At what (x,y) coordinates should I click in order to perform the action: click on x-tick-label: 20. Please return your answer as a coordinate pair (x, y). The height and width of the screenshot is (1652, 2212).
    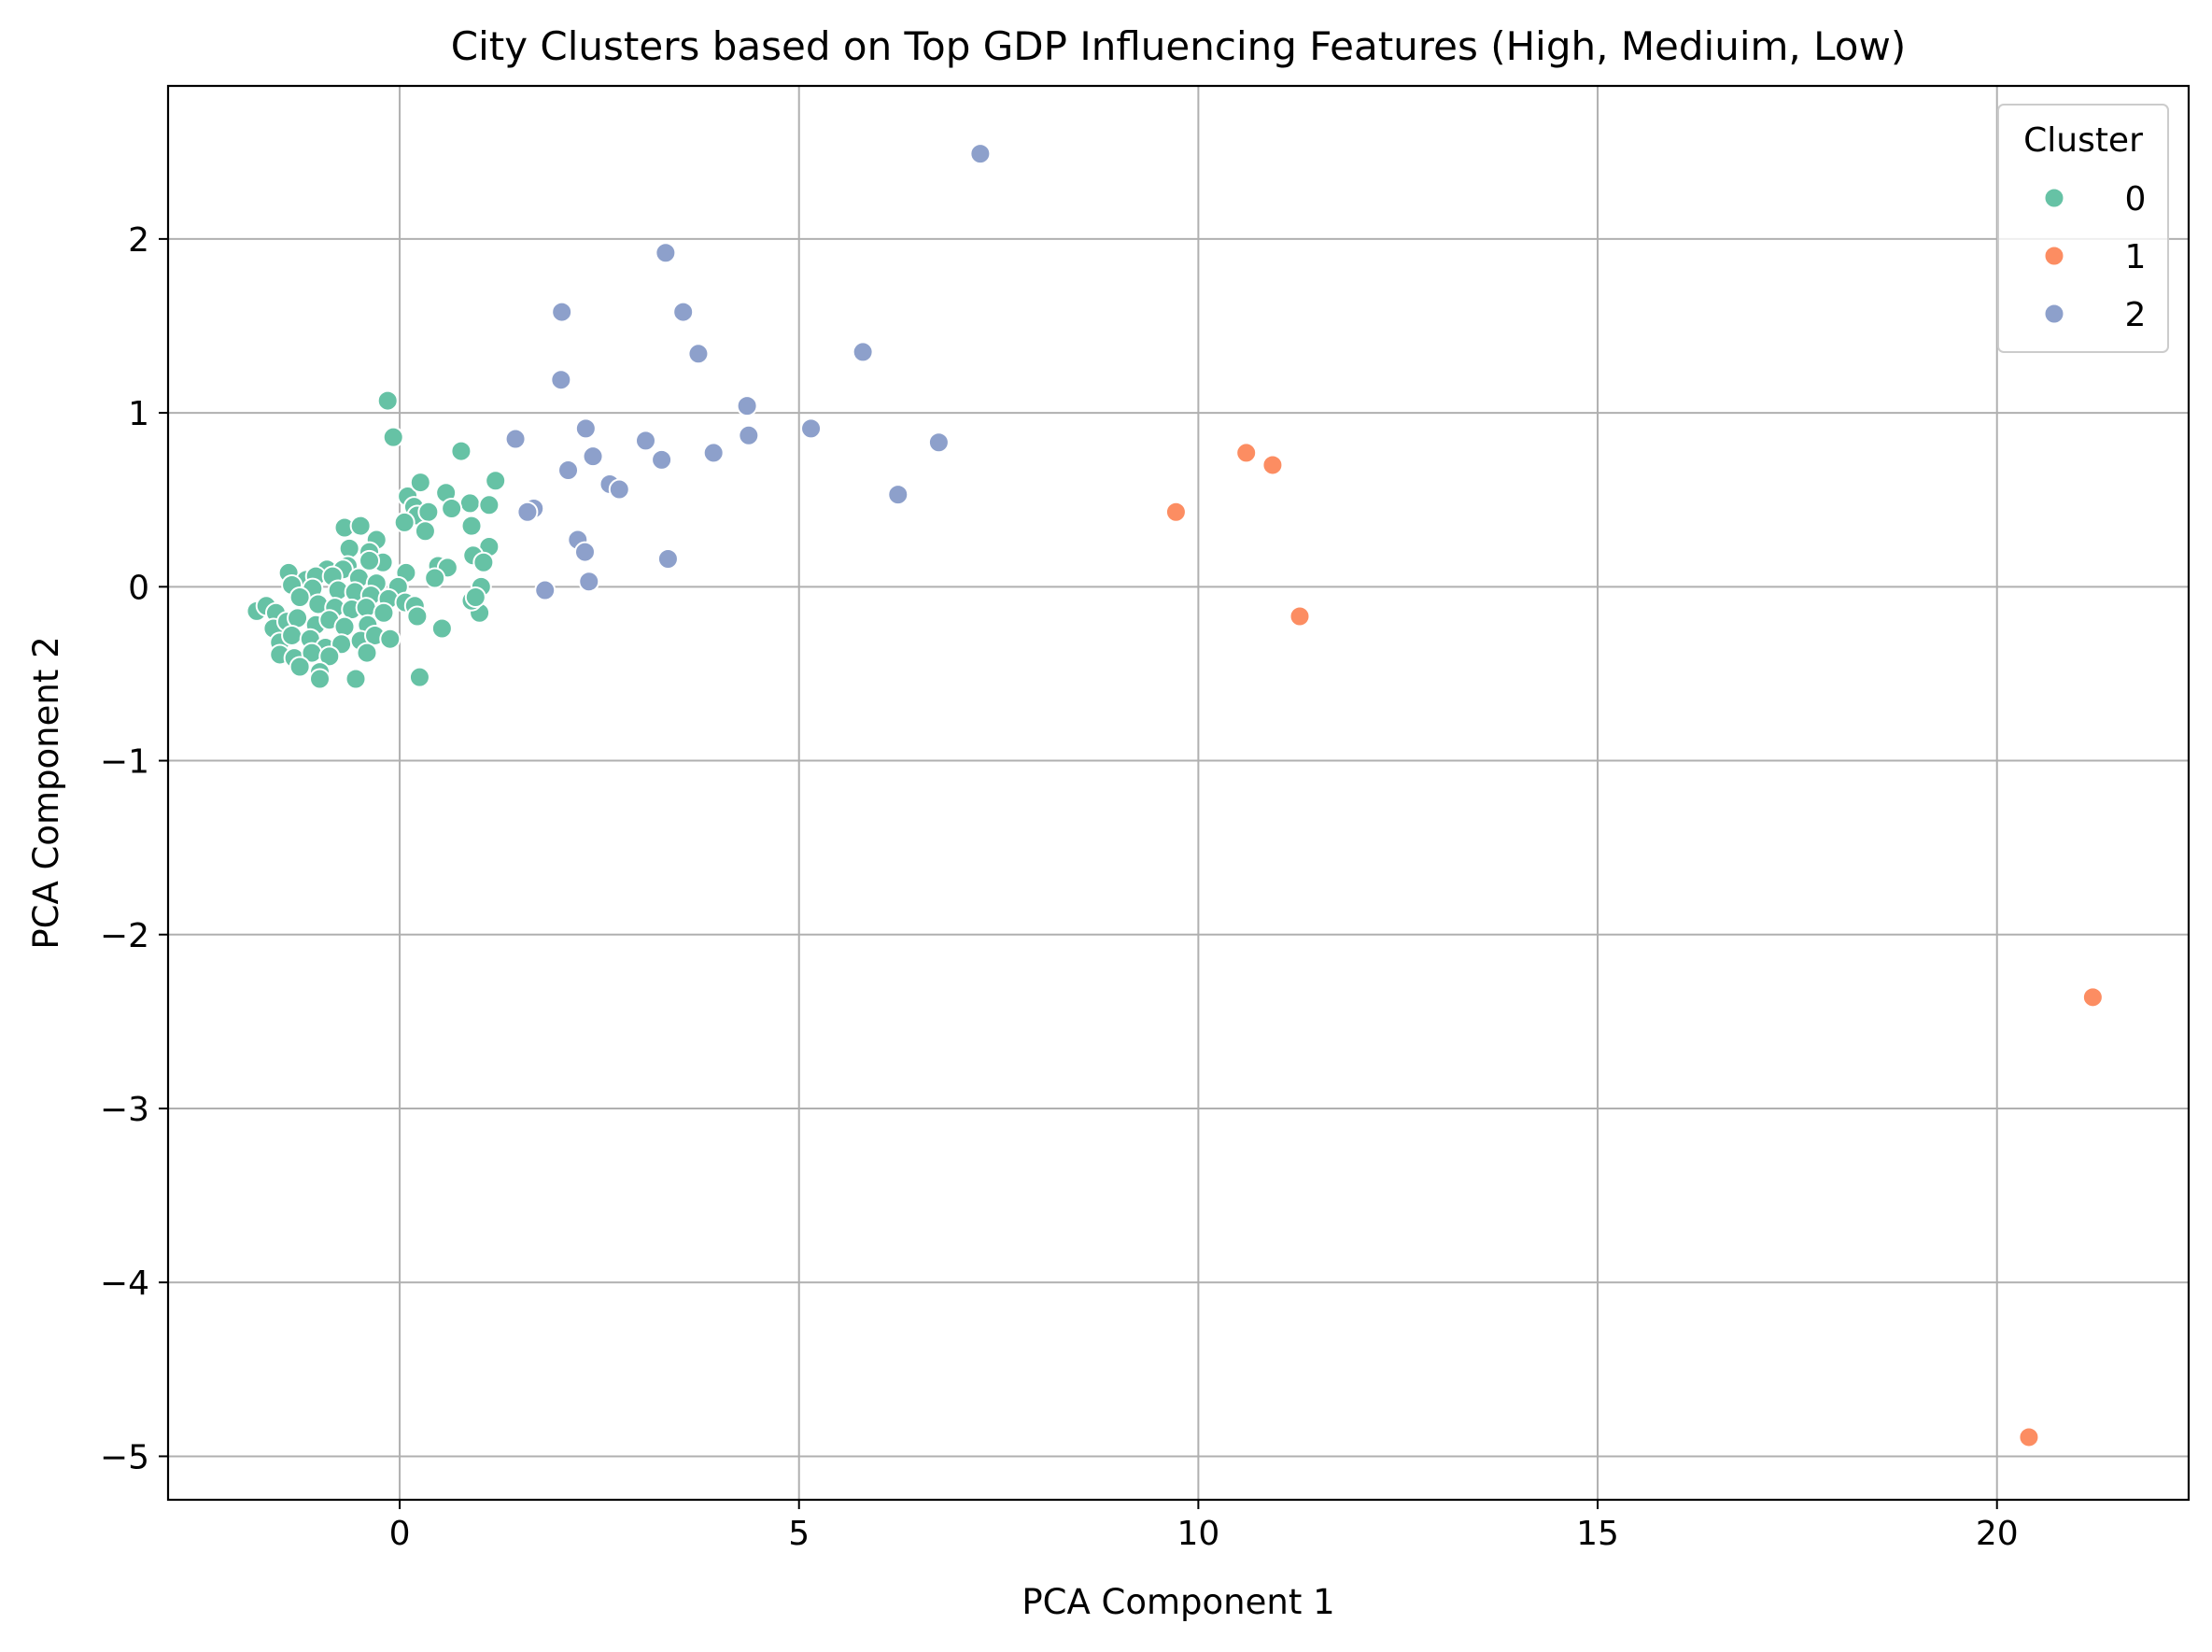
    Looking at the image, I should click on (1997, 1534).